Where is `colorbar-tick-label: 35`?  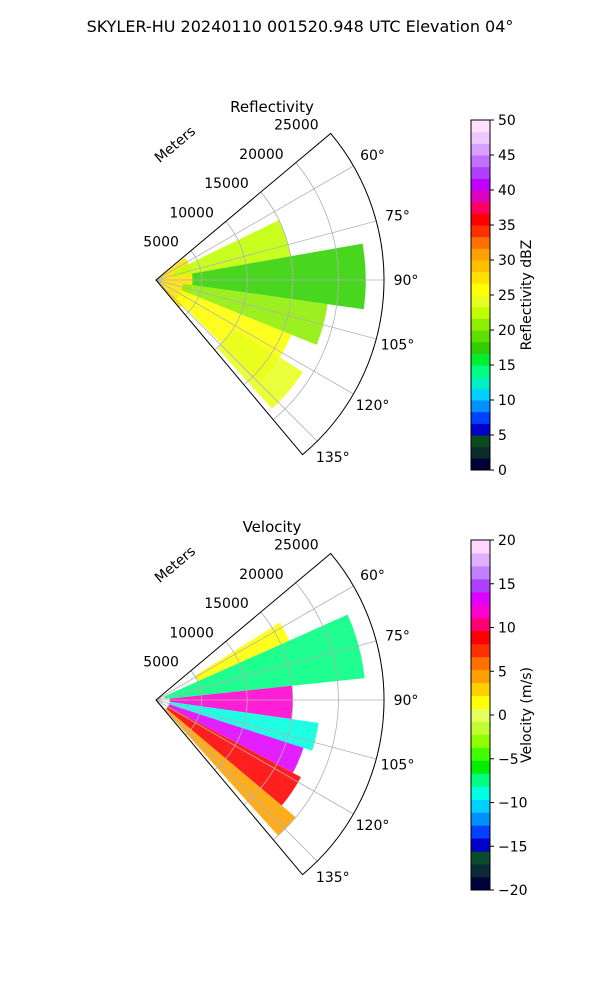
colorbar-tick-label: 35 is located at coordinates (507, 226).